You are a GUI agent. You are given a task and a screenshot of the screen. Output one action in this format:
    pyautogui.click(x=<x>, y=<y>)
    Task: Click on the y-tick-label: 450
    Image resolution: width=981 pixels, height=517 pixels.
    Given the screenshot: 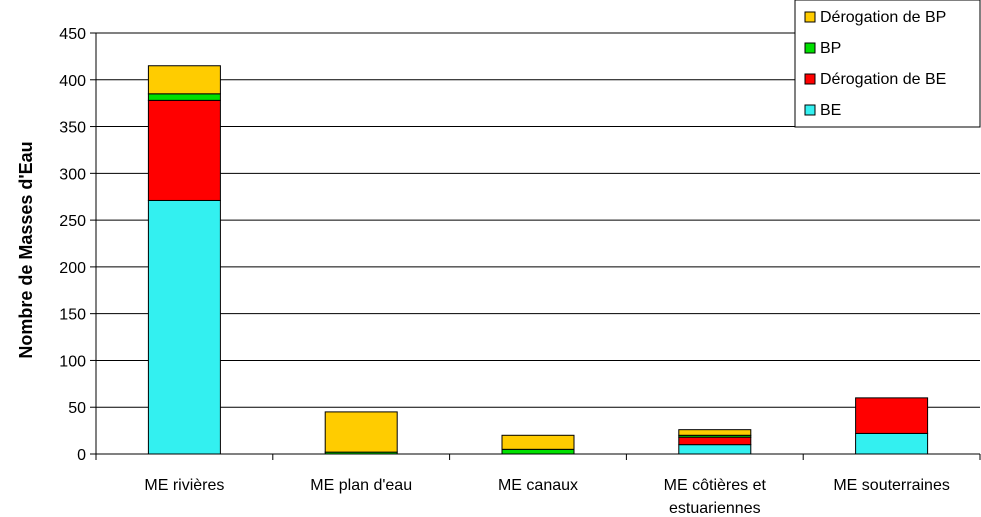 What is the action you would take?
    pyautogui.click(x=72, y=34)
    